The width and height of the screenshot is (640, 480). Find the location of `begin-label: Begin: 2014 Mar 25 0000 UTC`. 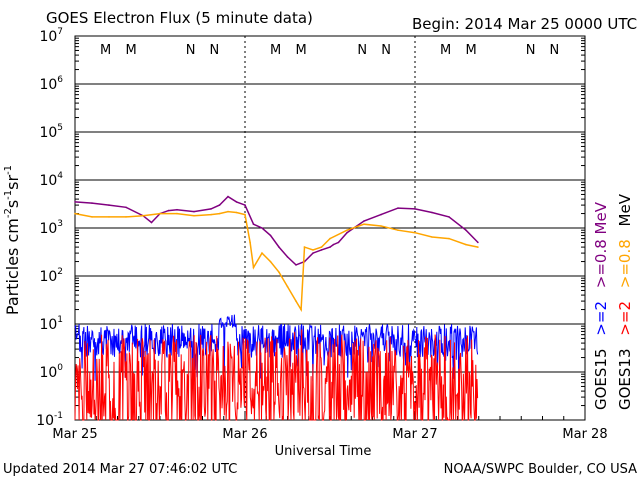

begin-label: Begin: 2014 Mar 25 0000 UTC is located at coordinates (524, 24).